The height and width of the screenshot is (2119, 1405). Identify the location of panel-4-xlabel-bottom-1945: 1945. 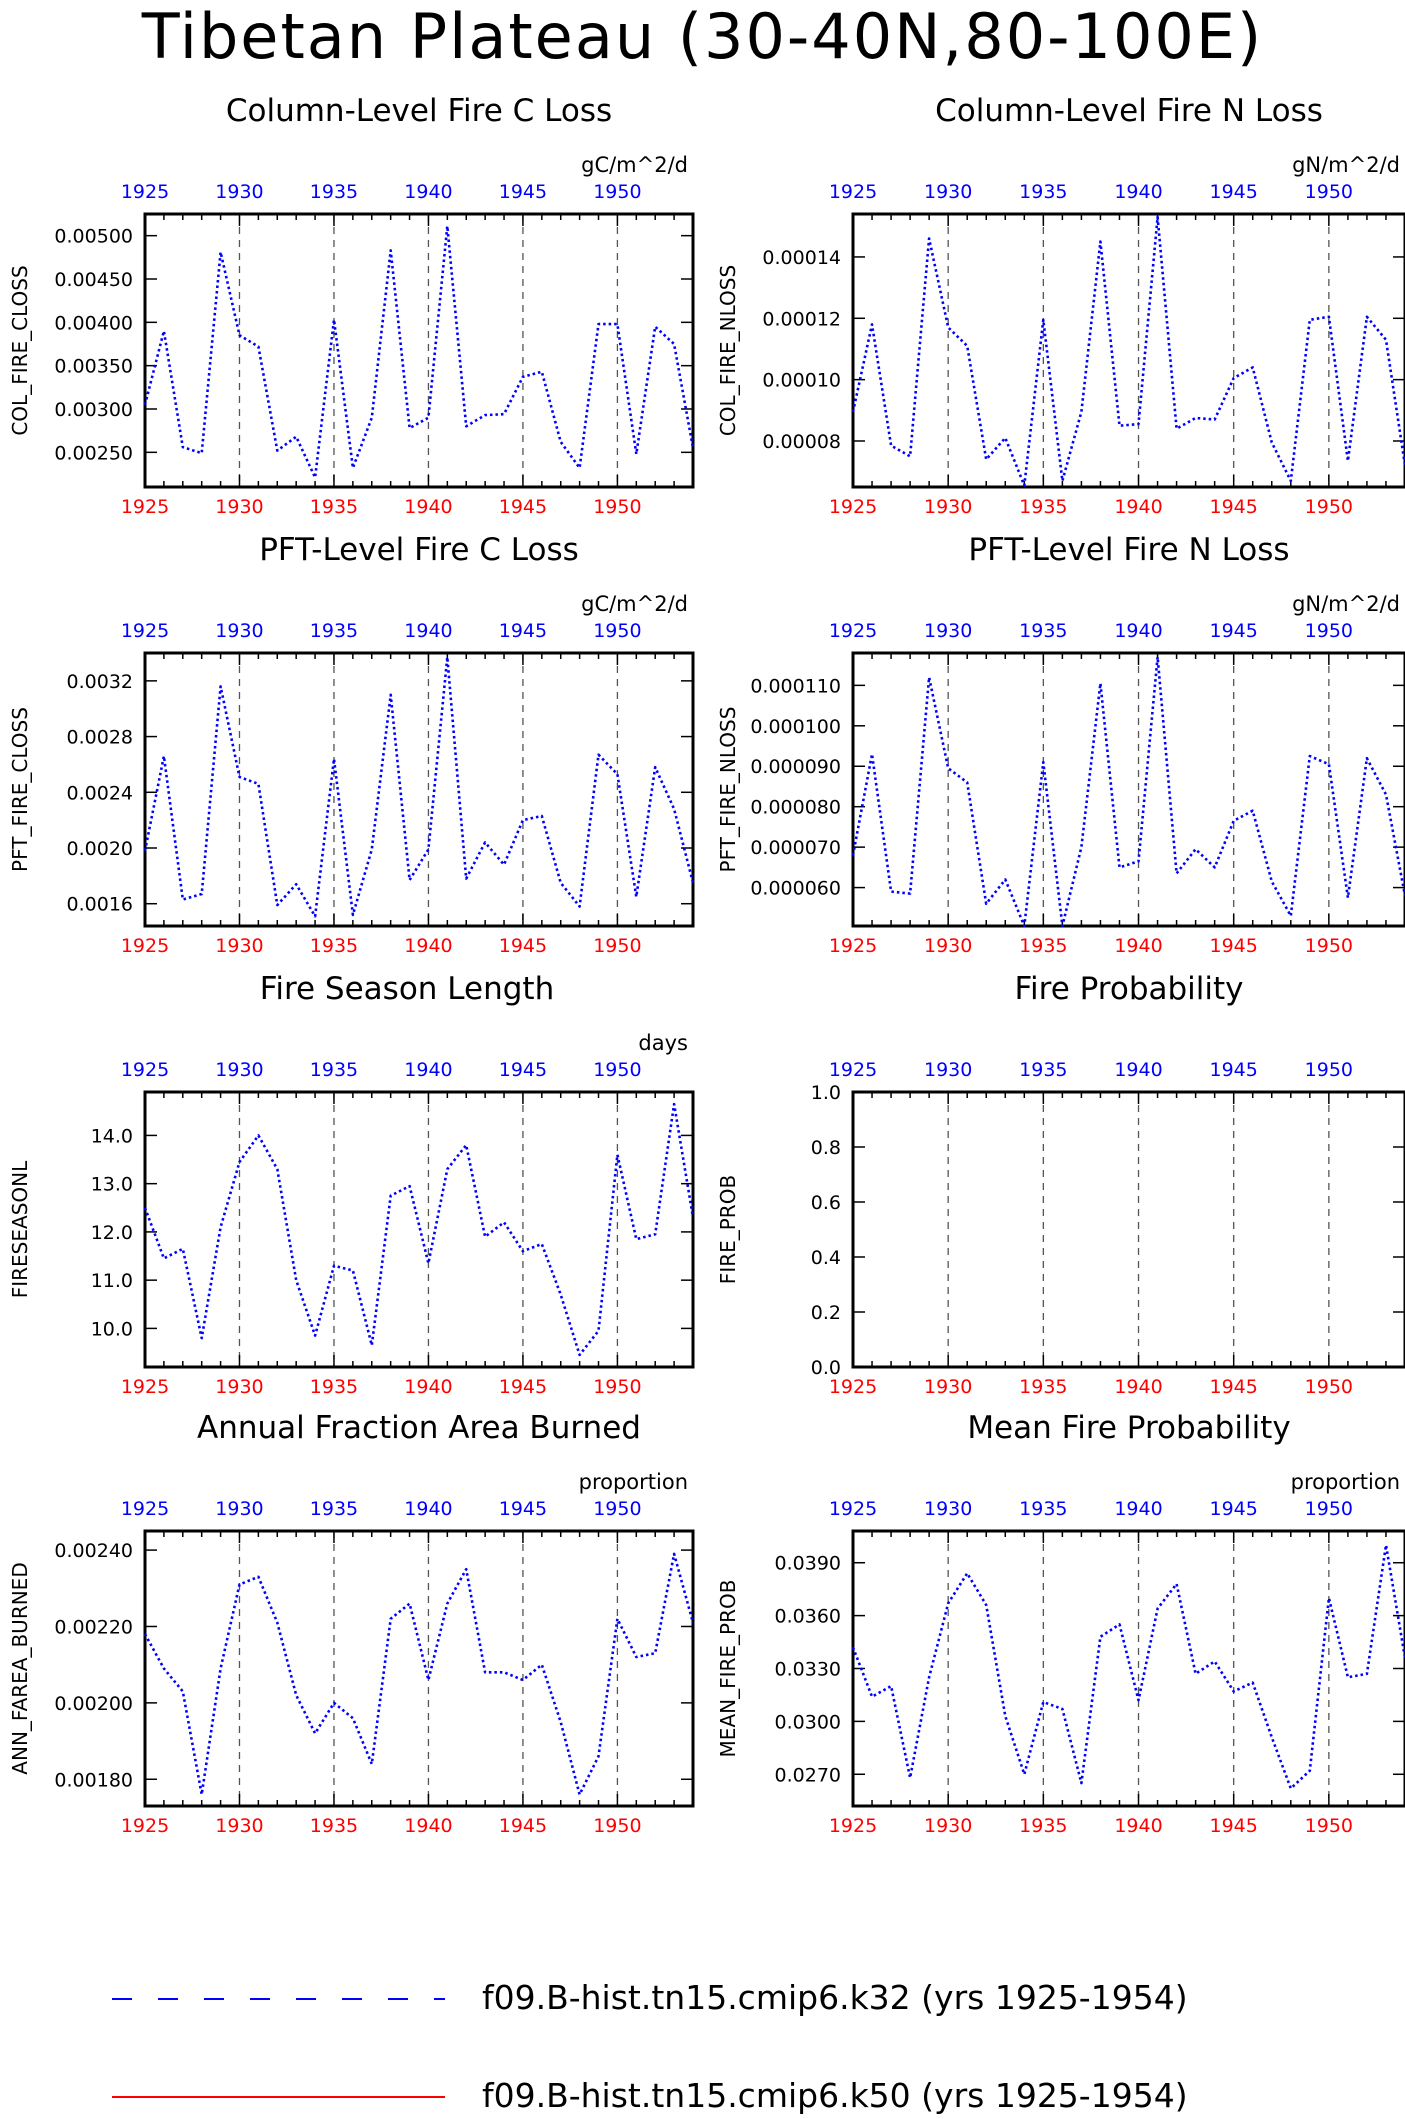
(1234, 946).